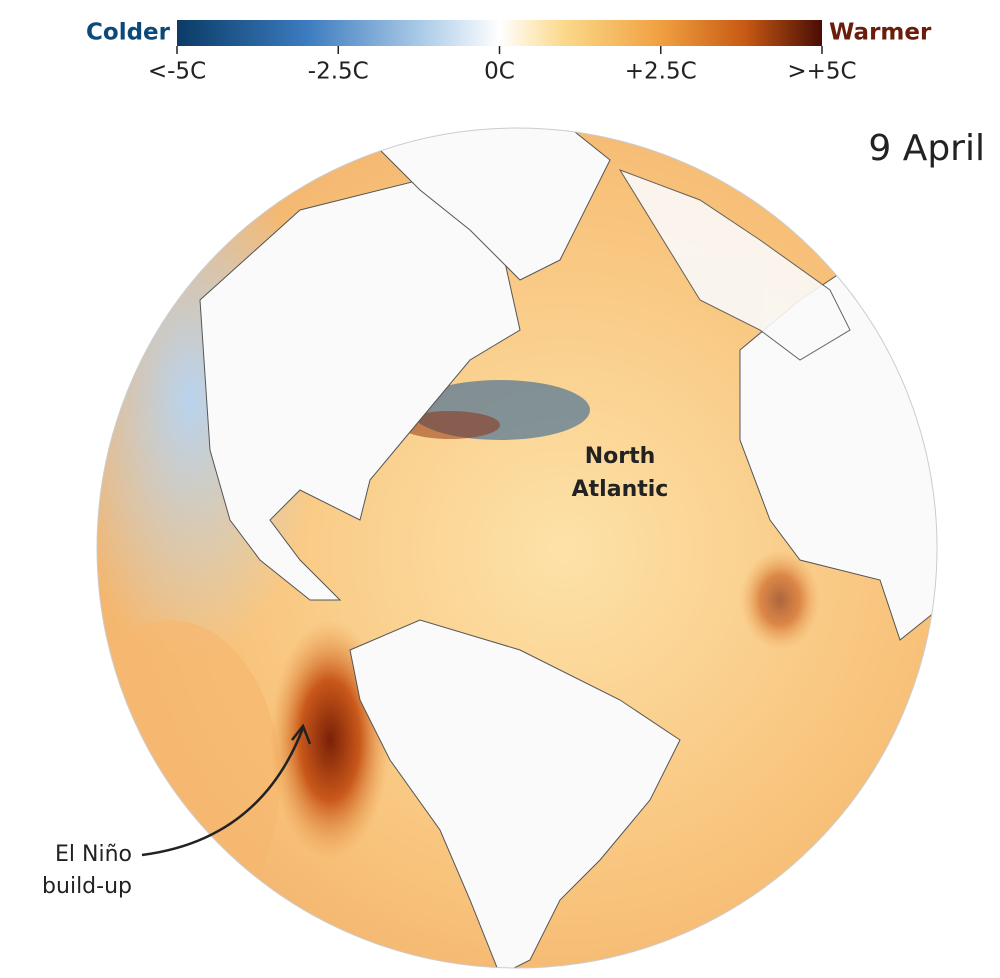 The height and width of the screenshot is (978, 1000). I want to click on legend-tick-label: 0C, so click(499, 72).